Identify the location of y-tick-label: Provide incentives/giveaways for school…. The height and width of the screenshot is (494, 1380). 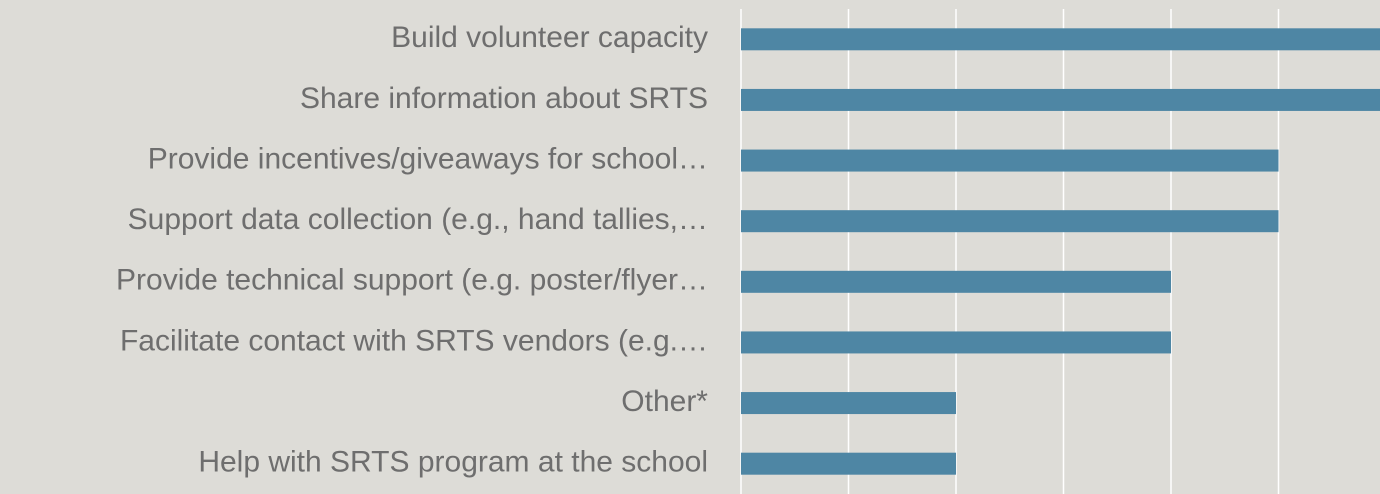
(428, 158).